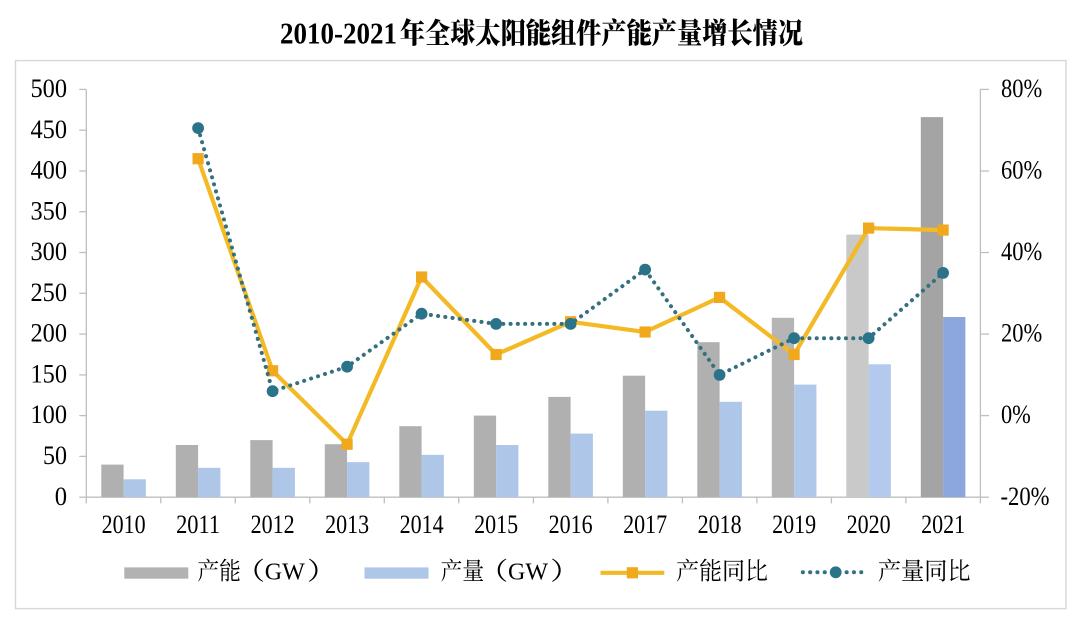  What do you see at coordinates (49, 129) in the screenshot?
I see `svg-text: 450` at bounding box center [49, 129].